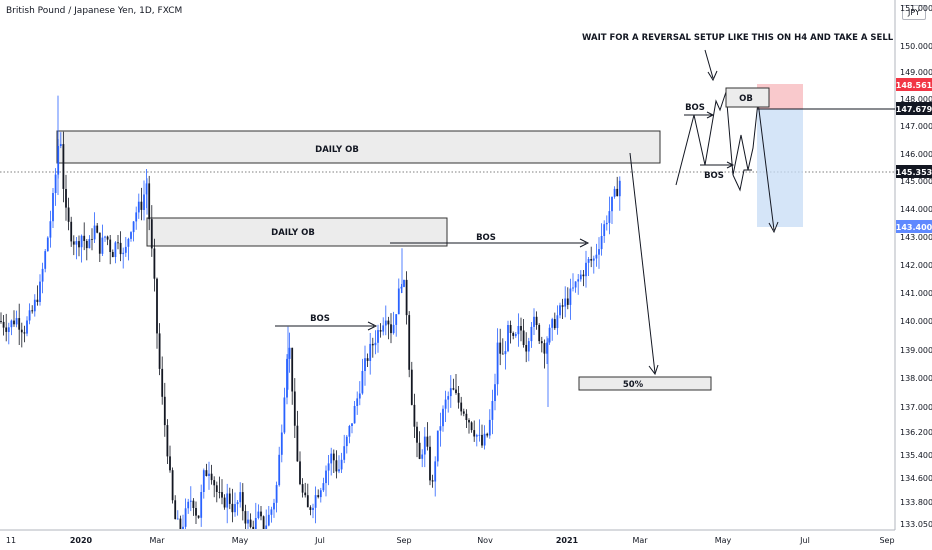 This screenshot has height=550, width=932. Describe the element at coordinates (914, 172) in the screenshot. I see `svg-text: 145.353` at that location.